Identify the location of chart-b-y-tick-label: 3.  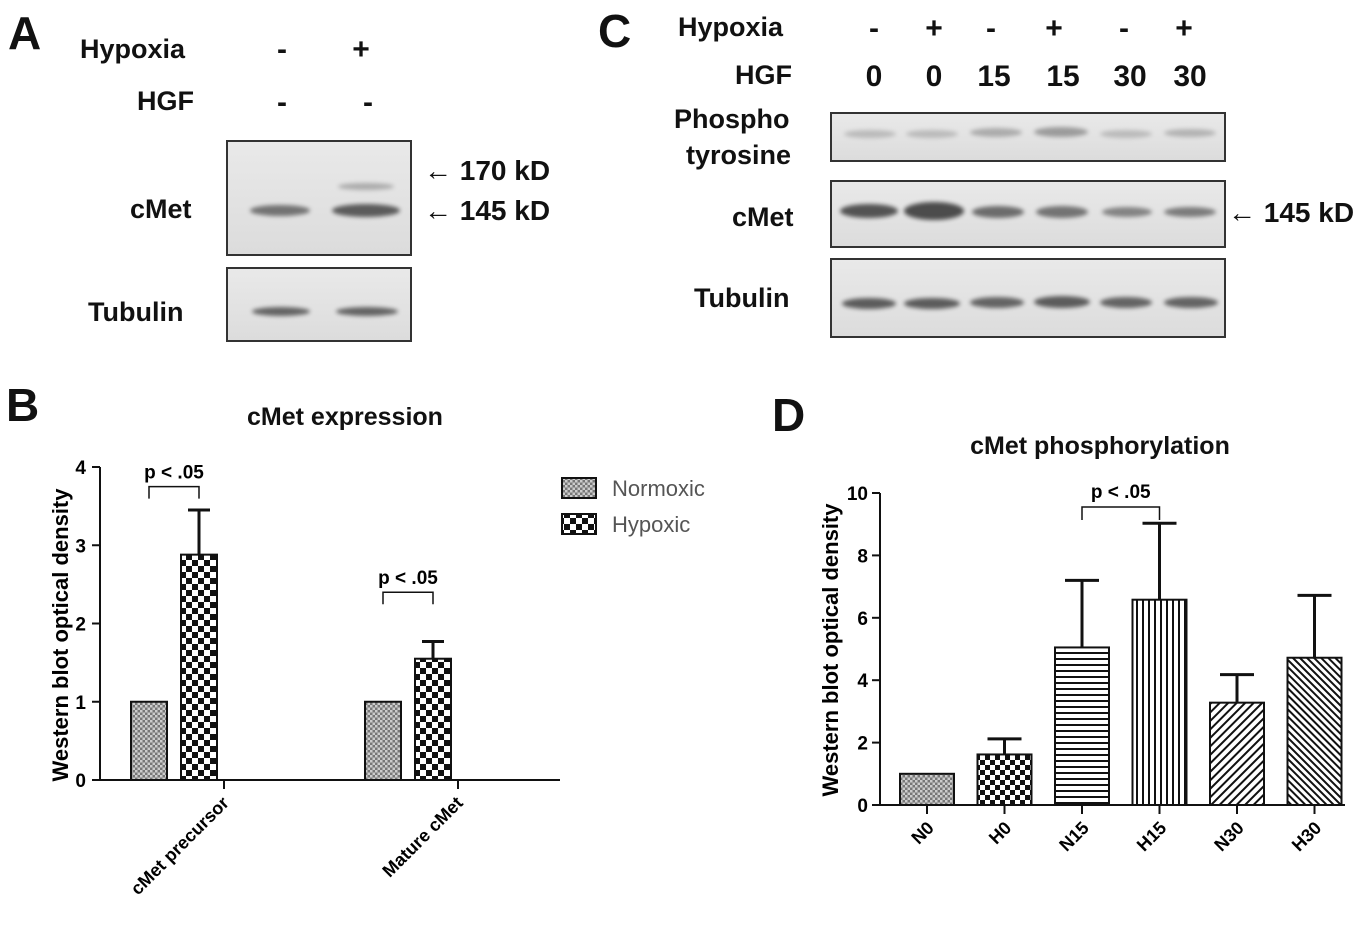
(80, 546).